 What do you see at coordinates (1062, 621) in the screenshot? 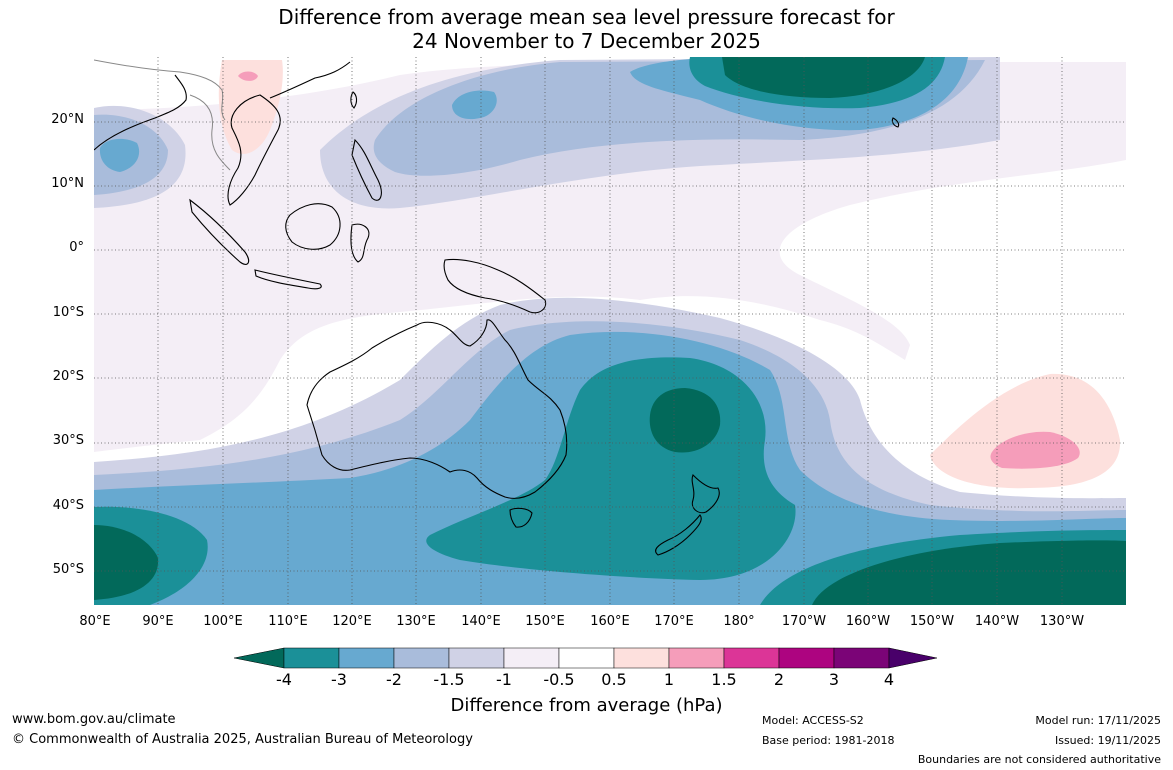
I see `lon-label: 130°W` at bounding box center [1062, 621].